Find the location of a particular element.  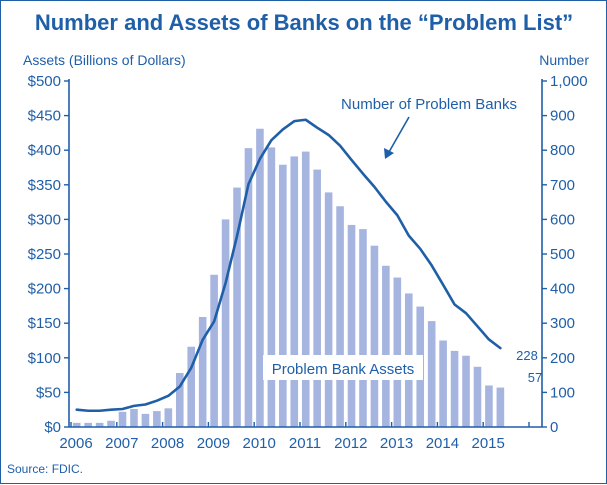

x-tick-label: 2008 is located at coordinates (167, 443).